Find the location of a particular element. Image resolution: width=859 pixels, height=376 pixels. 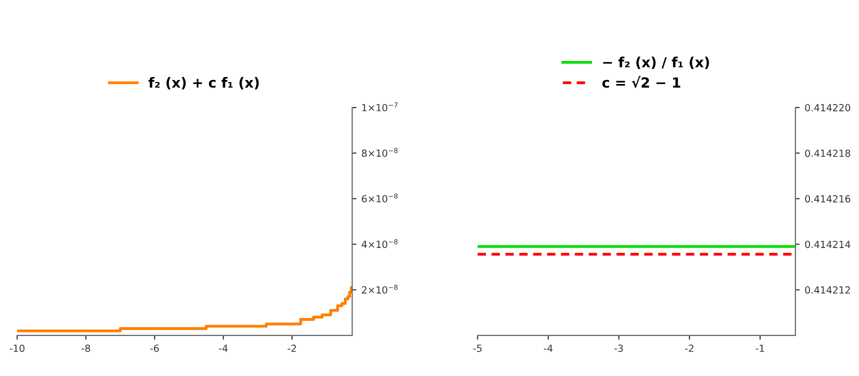

y-tick-label: 4×10$^{−8}$ is located at coordinates (380, 243).